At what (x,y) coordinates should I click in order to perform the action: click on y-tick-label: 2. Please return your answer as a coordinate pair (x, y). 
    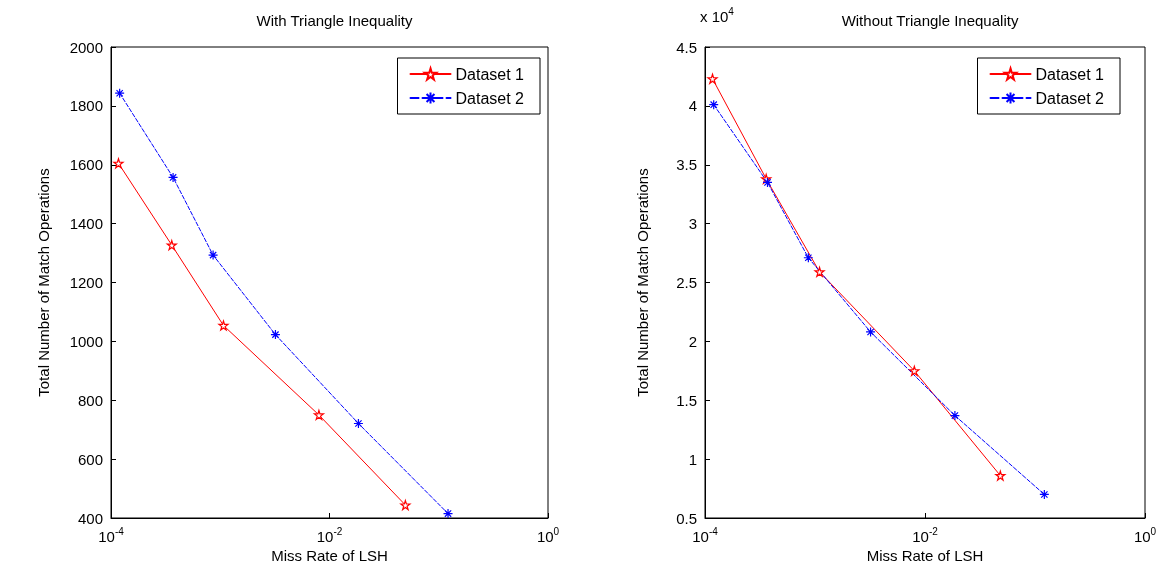
    Looking at the image, I should click on (692, 341).